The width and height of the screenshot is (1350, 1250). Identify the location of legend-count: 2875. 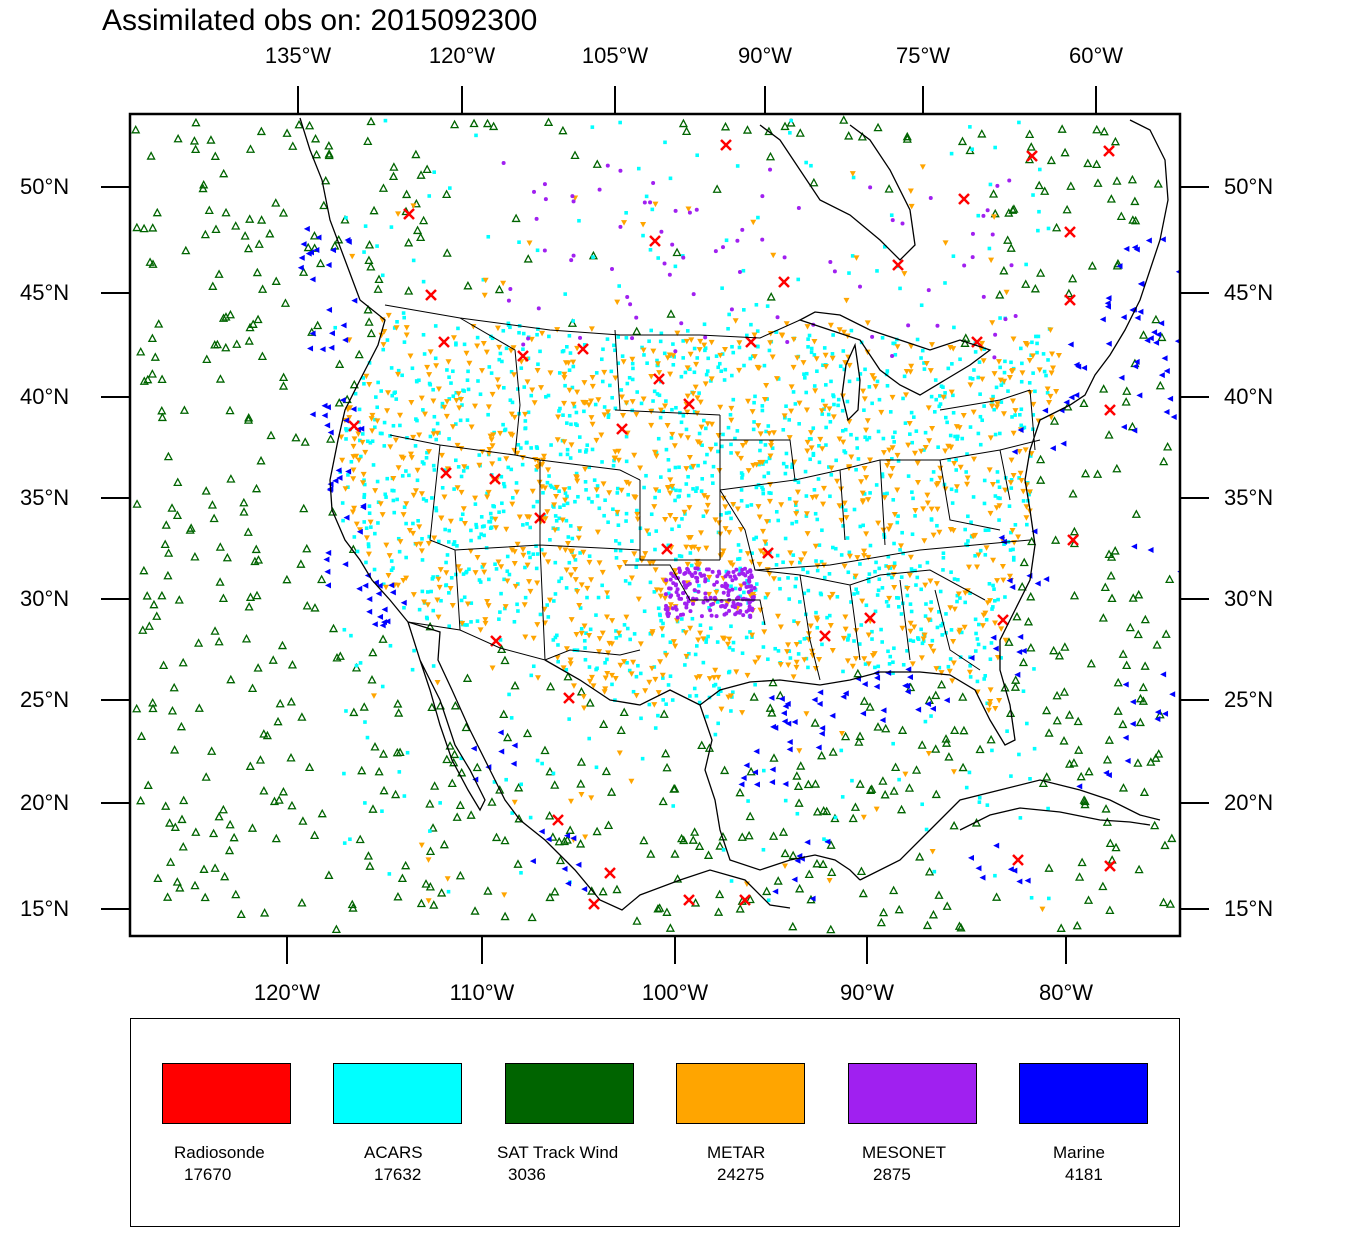
(892, 1174).